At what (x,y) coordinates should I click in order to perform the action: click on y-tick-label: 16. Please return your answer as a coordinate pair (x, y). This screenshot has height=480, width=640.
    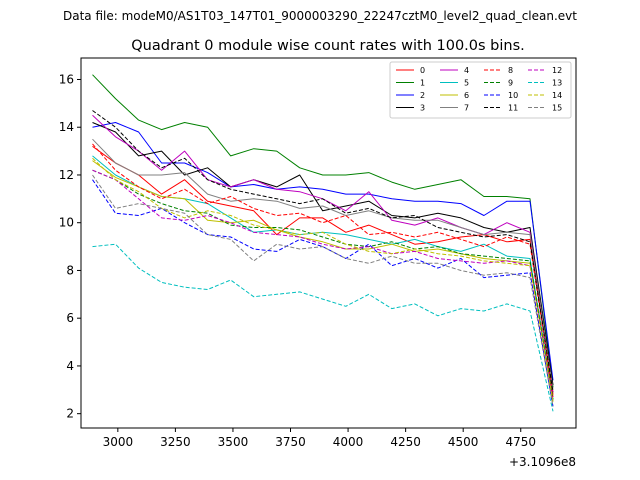
    Looking at the image, I should click on (66, 79).